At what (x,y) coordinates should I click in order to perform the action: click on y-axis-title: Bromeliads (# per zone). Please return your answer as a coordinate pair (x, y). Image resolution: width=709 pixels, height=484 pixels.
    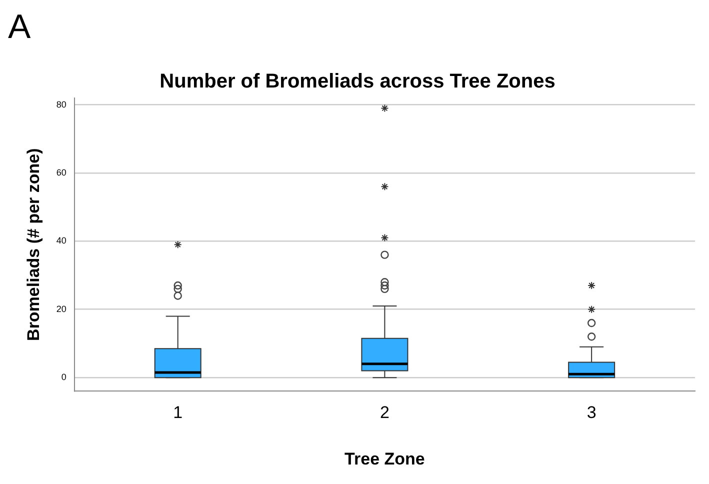
    Looking at the image, I should click on (33, 244).